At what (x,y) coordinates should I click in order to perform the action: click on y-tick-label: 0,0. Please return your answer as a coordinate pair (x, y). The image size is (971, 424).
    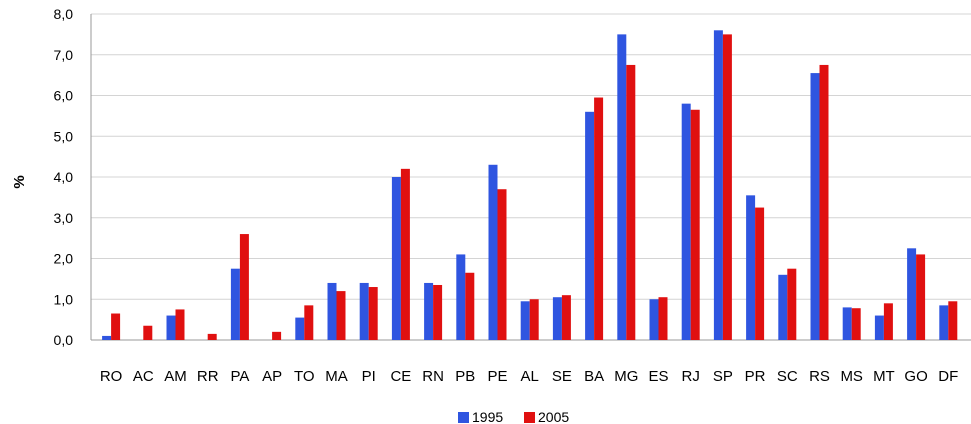
    Looking at the image, I should click on (64, 340).